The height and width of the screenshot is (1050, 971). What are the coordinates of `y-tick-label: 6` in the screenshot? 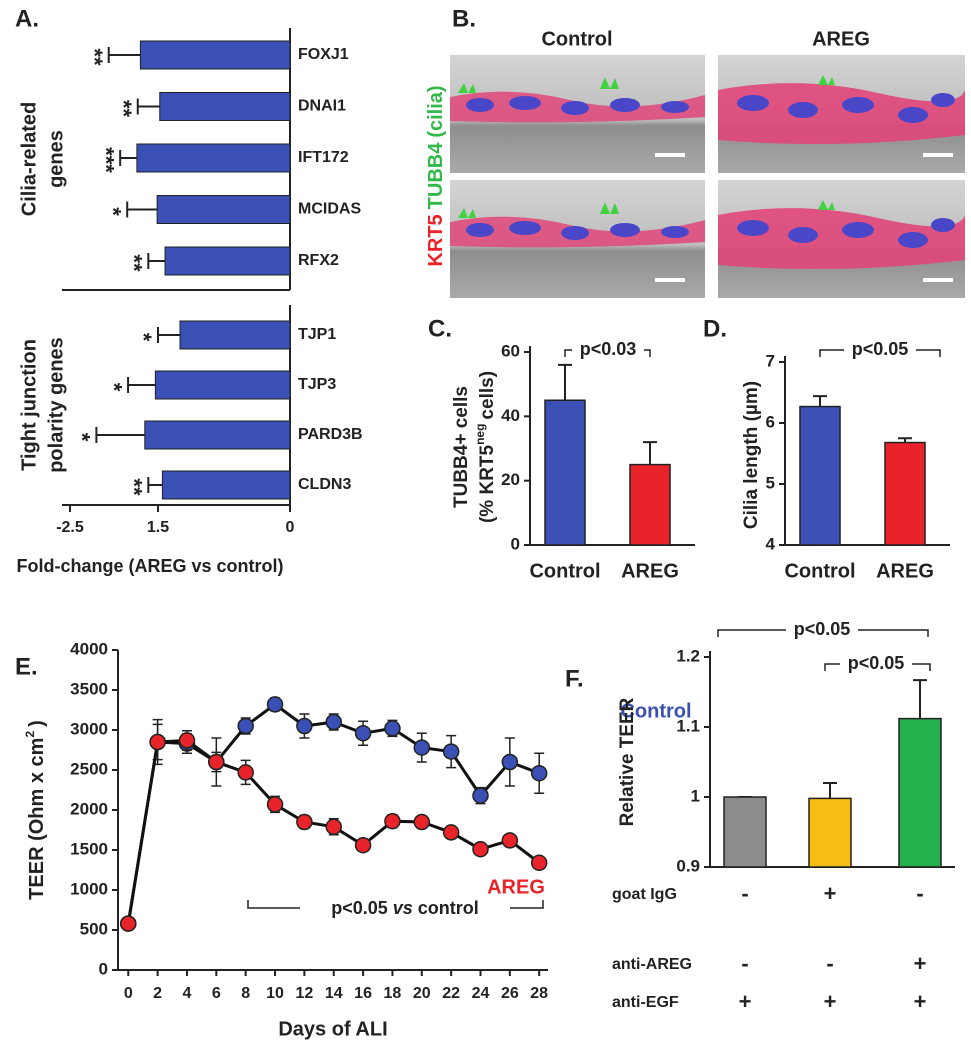 It's located at (770, 421).